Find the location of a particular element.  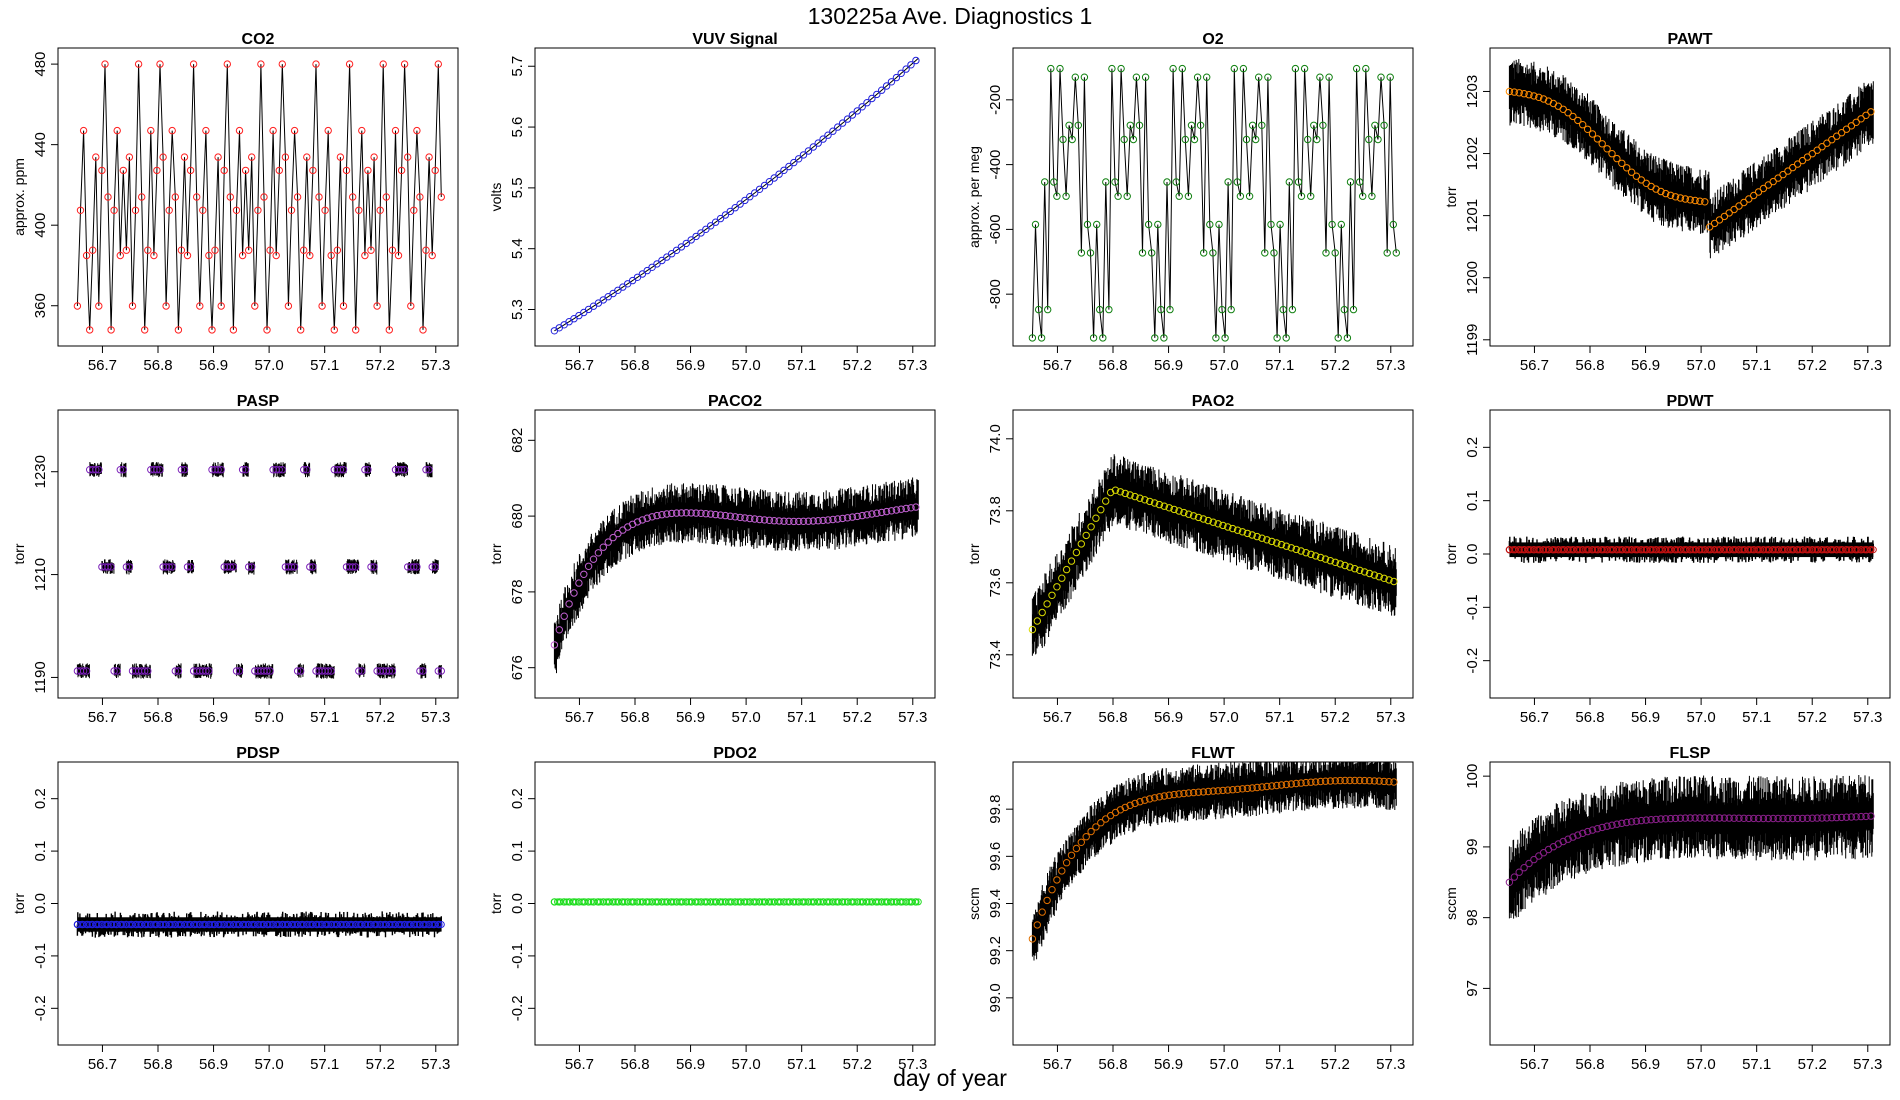

noise-trace is located at coordinates (736, 575).